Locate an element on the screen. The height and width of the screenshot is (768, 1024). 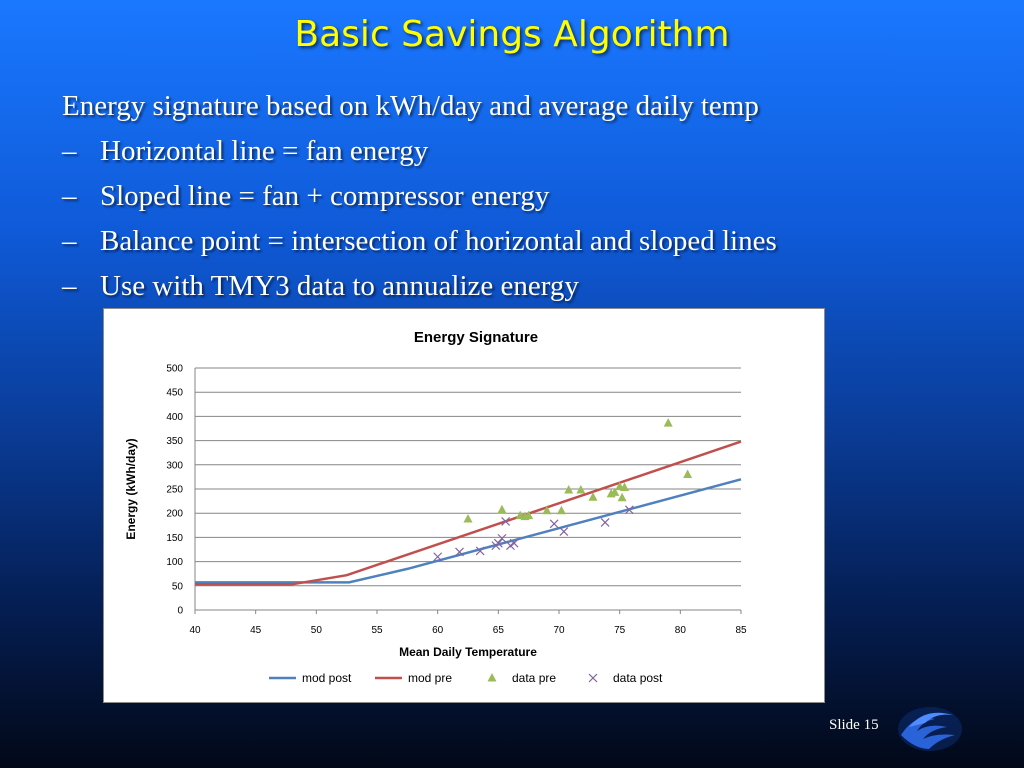
x-tick-label: 75 is located at coordinates (620, 630).